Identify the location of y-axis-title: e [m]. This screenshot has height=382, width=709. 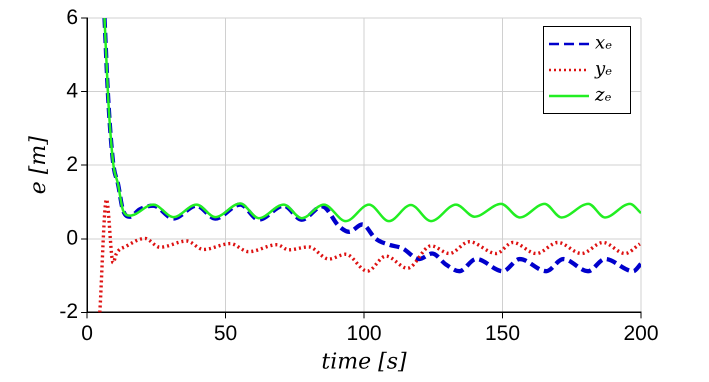
(38, 165).